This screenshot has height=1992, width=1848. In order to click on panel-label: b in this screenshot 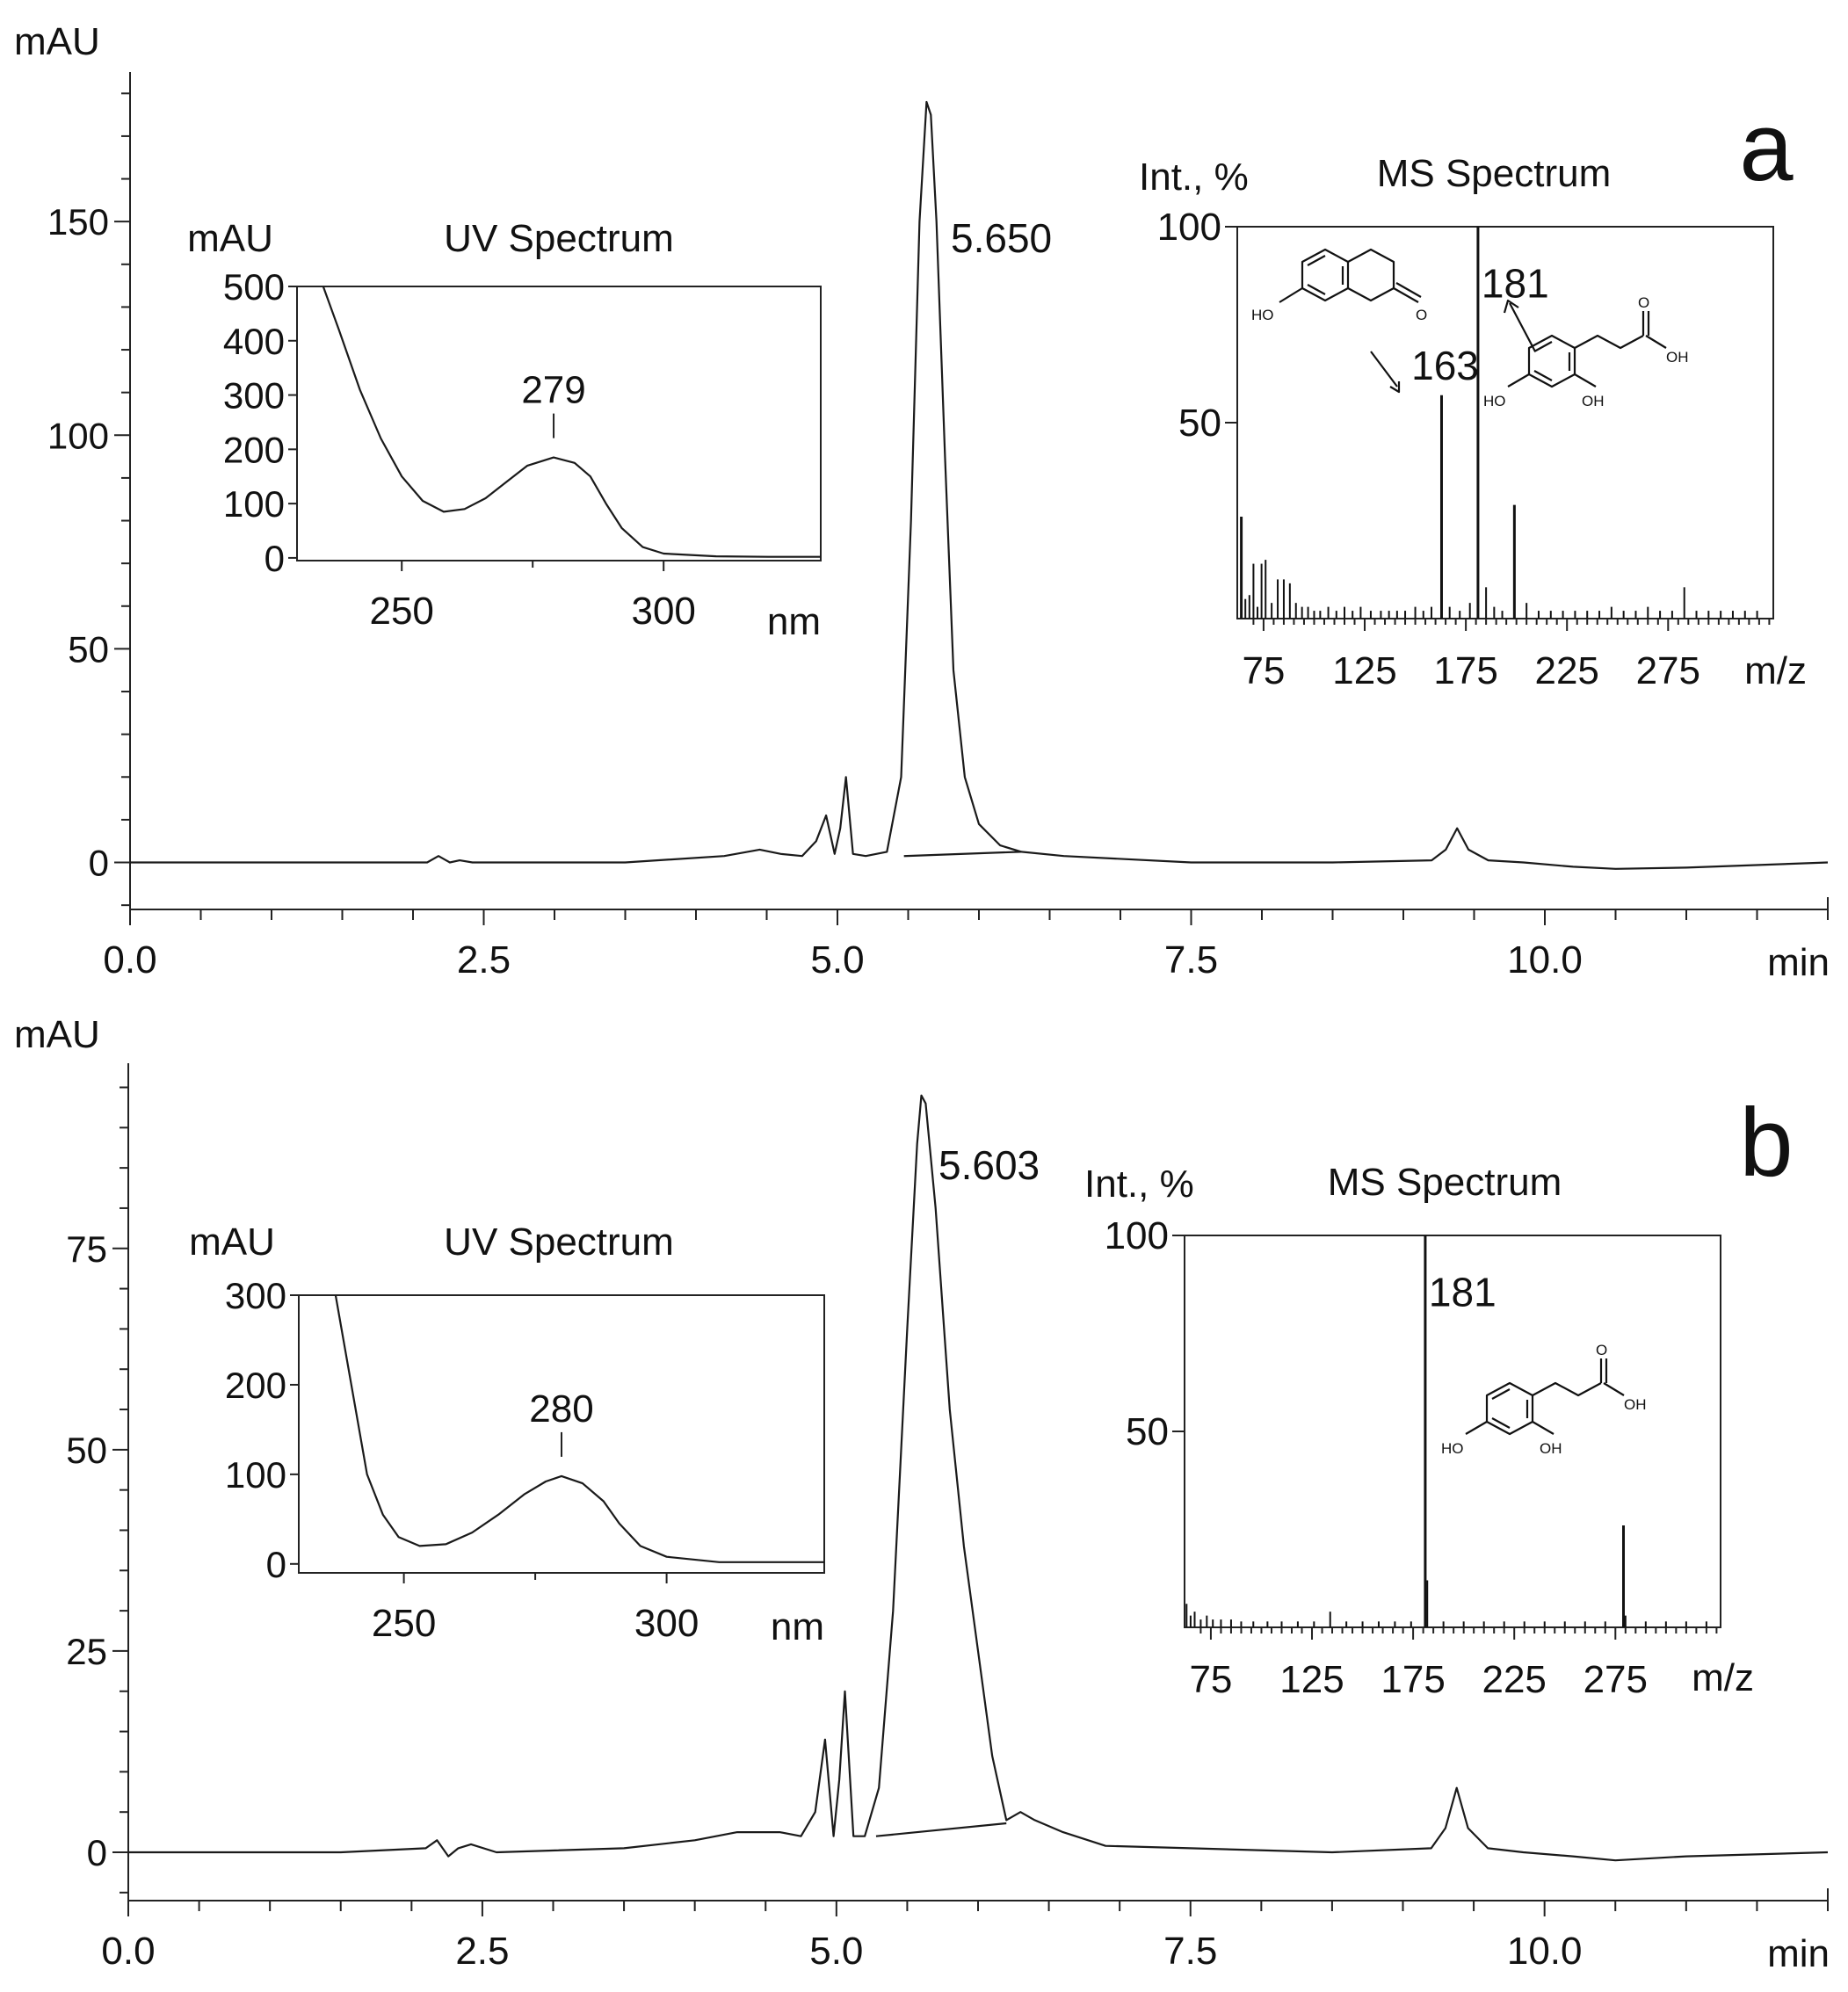, I will do `click(1766, 1143)`.